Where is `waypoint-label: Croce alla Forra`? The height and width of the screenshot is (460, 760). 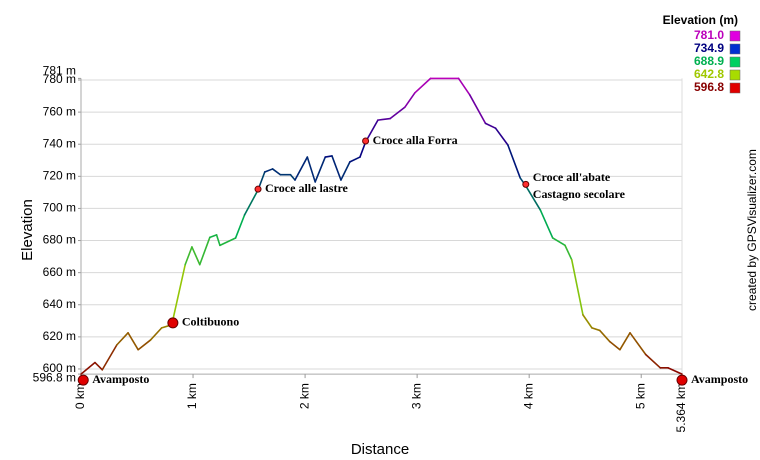 waypoint-label: Croce alla Forra is located at coordinates (415, 140).